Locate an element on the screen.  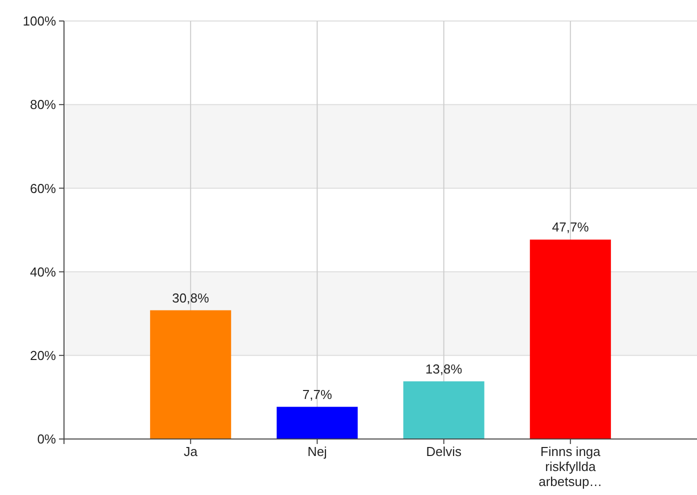
y-tick-label: 40% is located at coordinates (43, 272).